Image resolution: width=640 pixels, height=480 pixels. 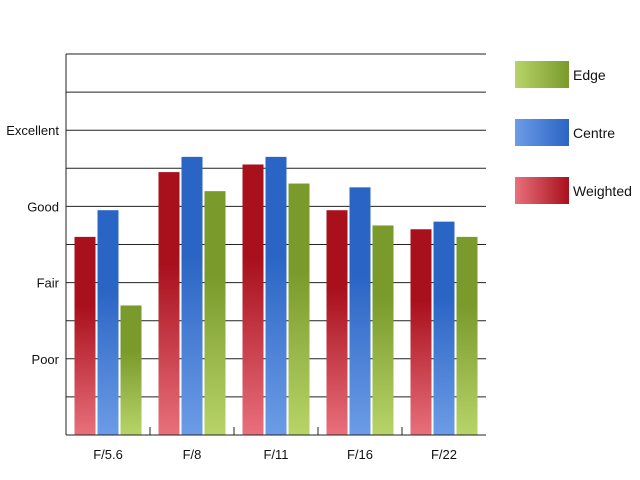 What do you see at coordinates (542, 190) in the screenshot?
I see `legend-swatch-weighted` at bounding box center [542, 190].